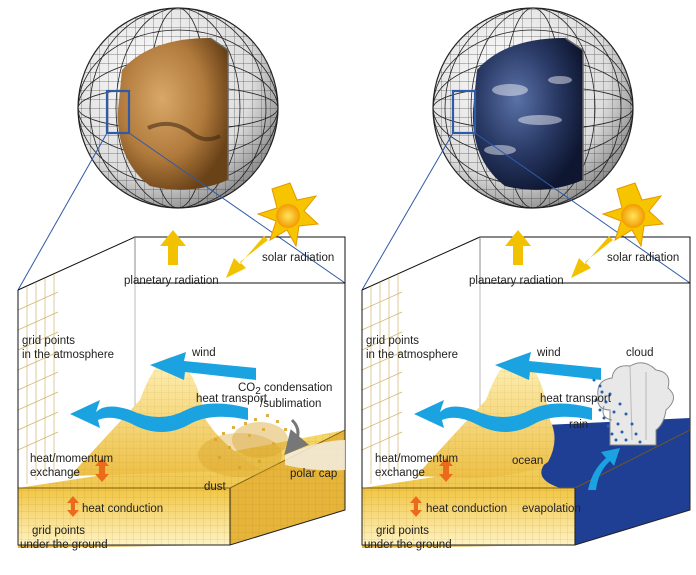 This screenshot has width=696, height=575. I want to click on label-cloud: cloud, so click(640, 353).